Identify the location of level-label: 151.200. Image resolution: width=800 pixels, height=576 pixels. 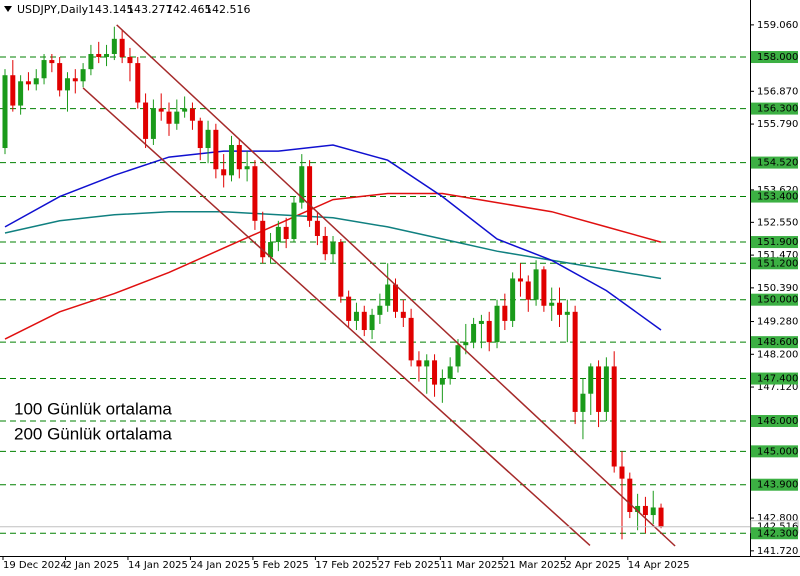
(777, 263).